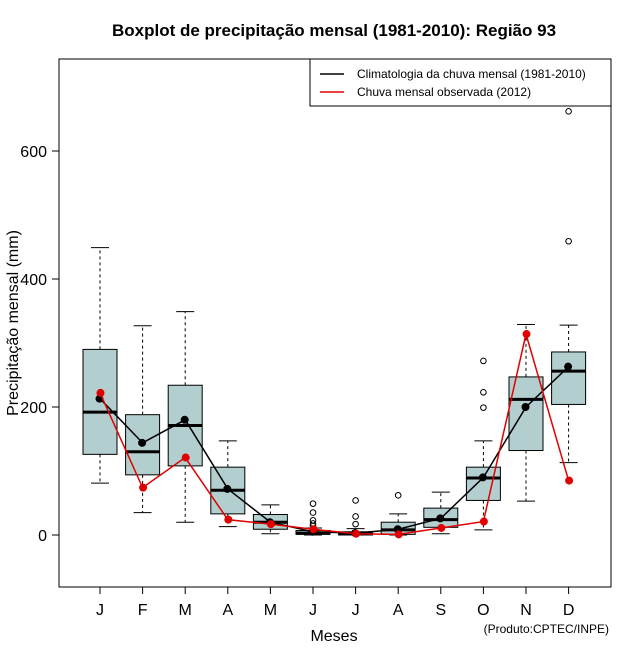 The height and width of the screenshot is (660, 640). I want to click on x-tick-label: S, so click(440, 610).